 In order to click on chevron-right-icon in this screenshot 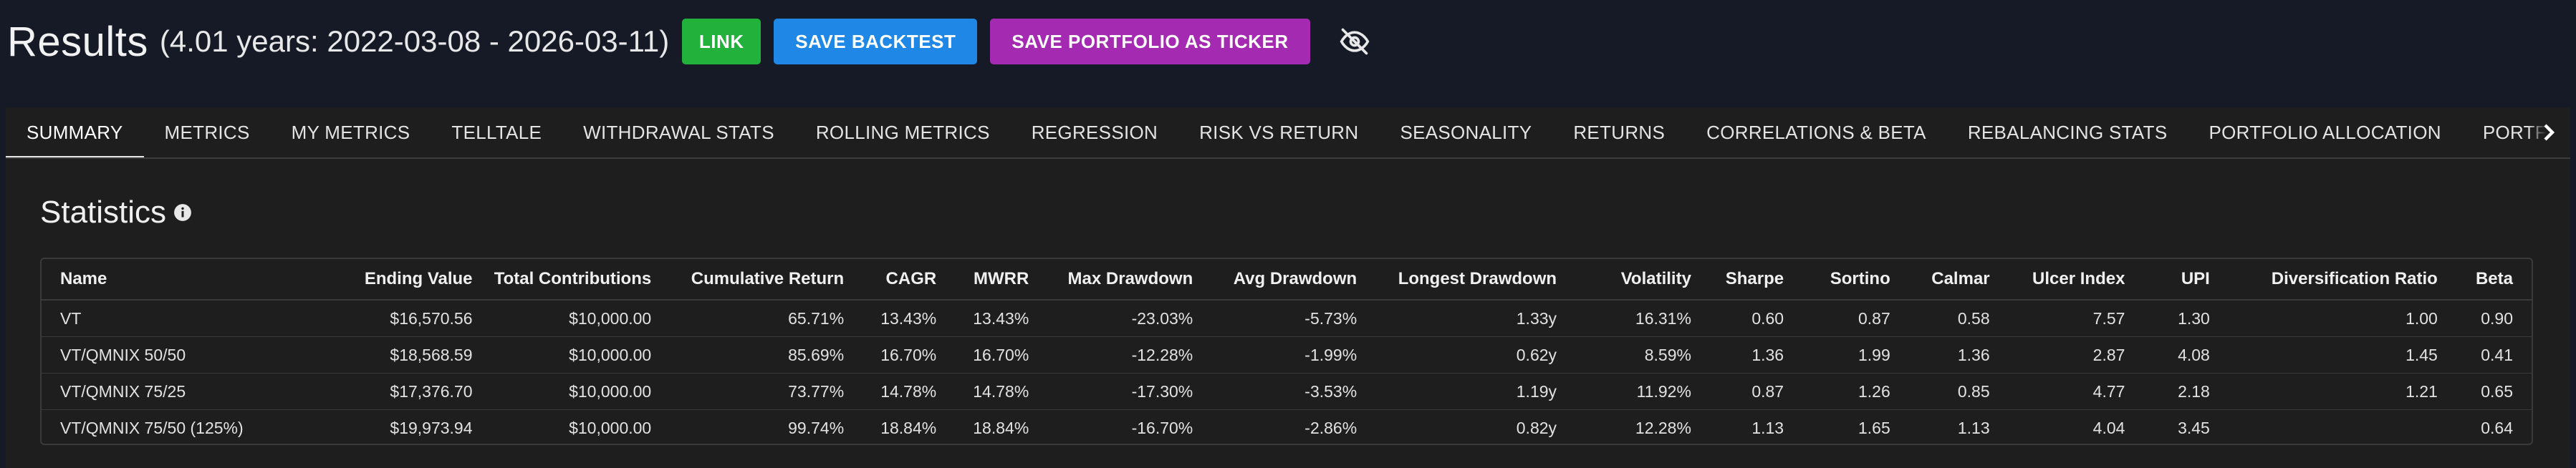, I will do `click(2549, 132)`.